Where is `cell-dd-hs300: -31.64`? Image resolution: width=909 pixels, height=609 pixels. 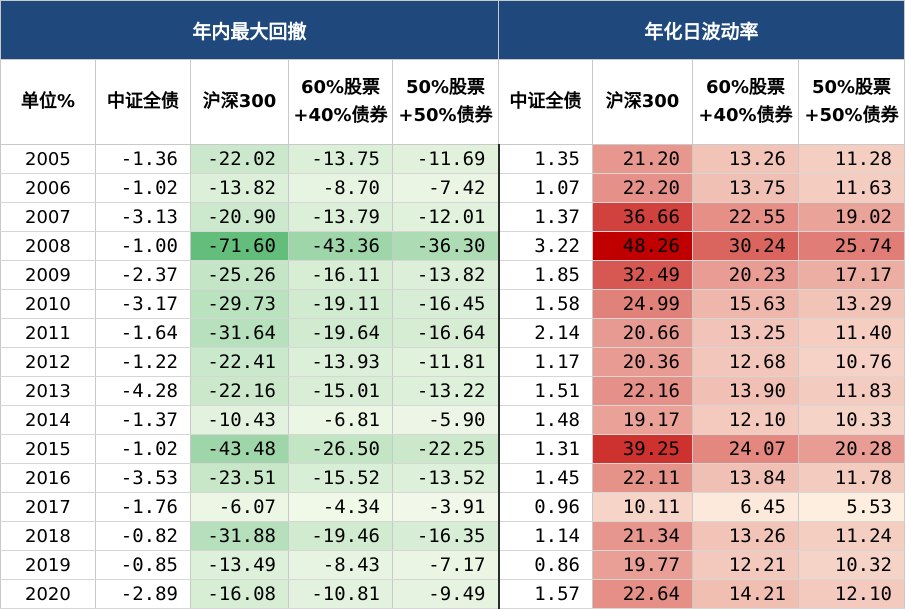 cell-dd-hs300: -31.64 is located at coordinates (239, 333).